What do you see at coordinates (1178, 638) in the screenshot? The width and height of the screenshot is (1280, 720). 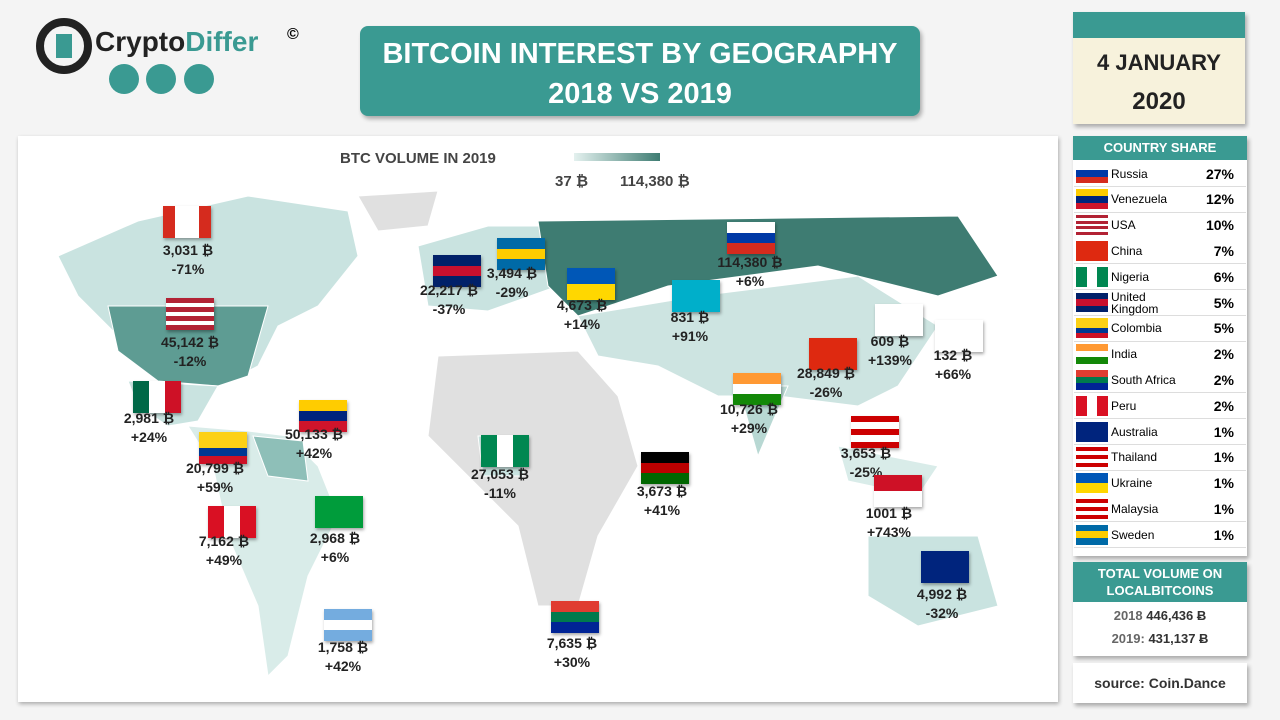 I see `total-value: 431,137 Ƀ` at bounding box center [1178, 638].